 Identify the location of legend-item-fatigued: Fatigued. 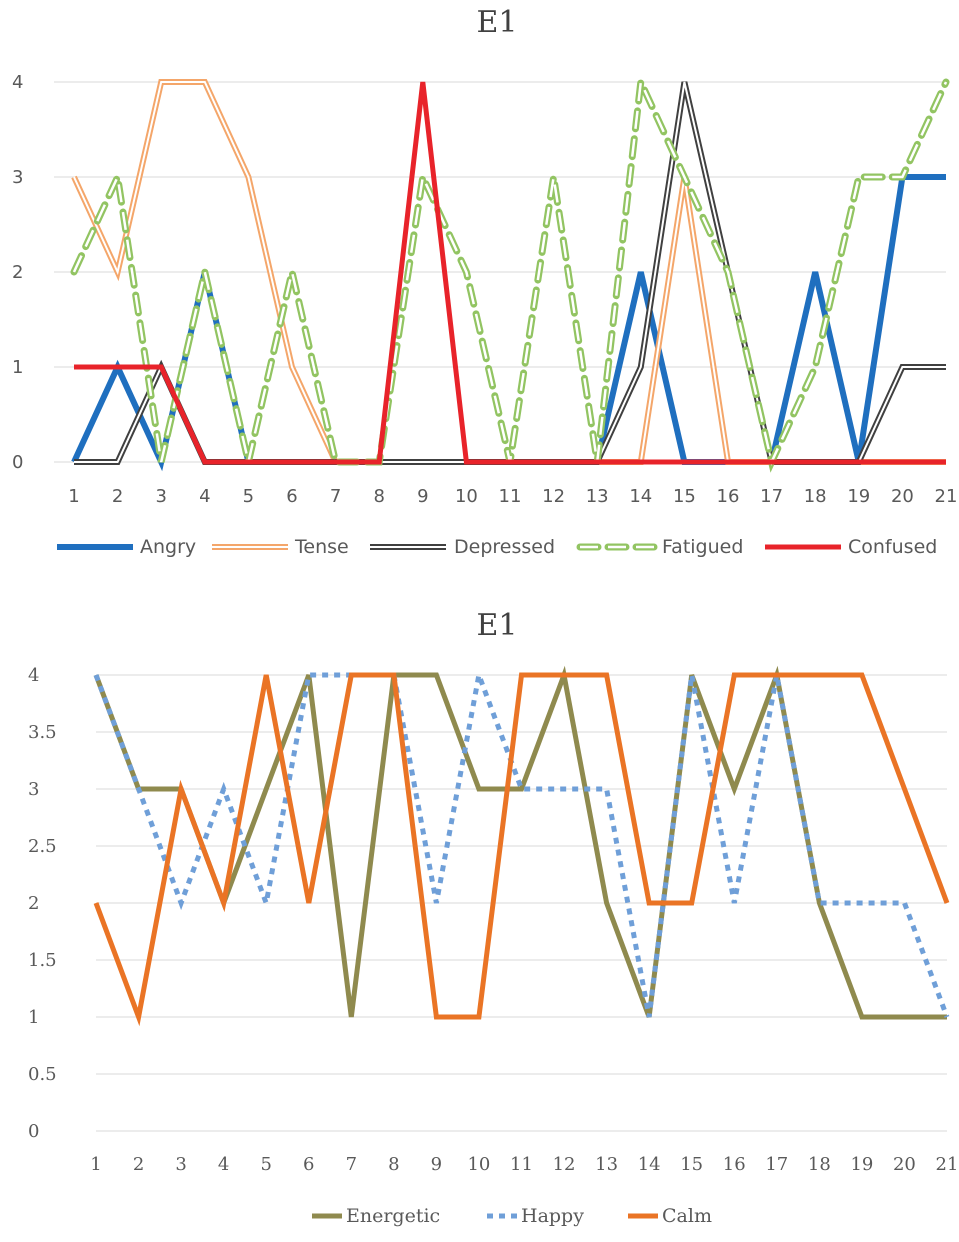
(659, 547).